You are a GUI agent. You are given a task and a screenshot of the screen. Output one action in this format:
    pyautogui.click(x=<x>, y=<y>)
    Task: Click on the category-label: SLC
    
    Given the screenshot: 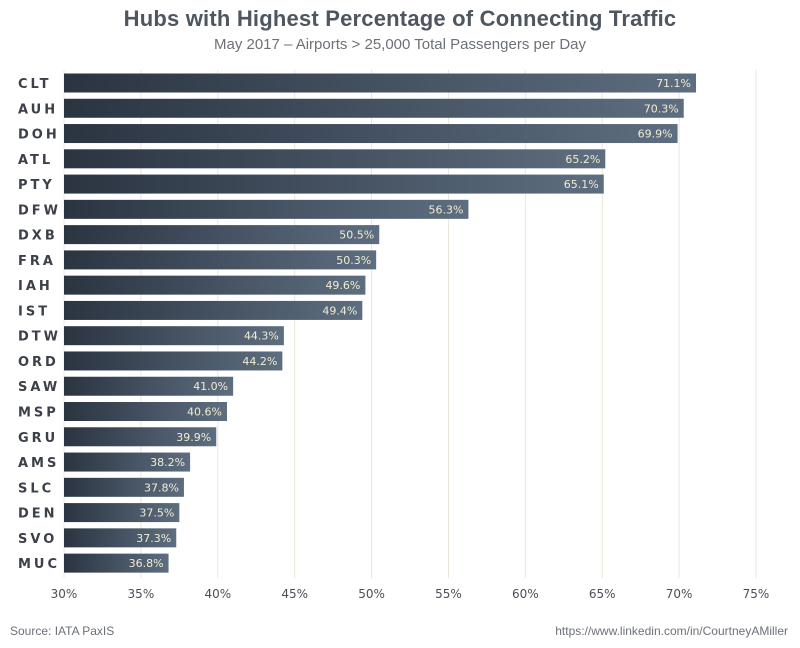 What is the action you would take?
    pyautogui.click(x=36, y=488)
    